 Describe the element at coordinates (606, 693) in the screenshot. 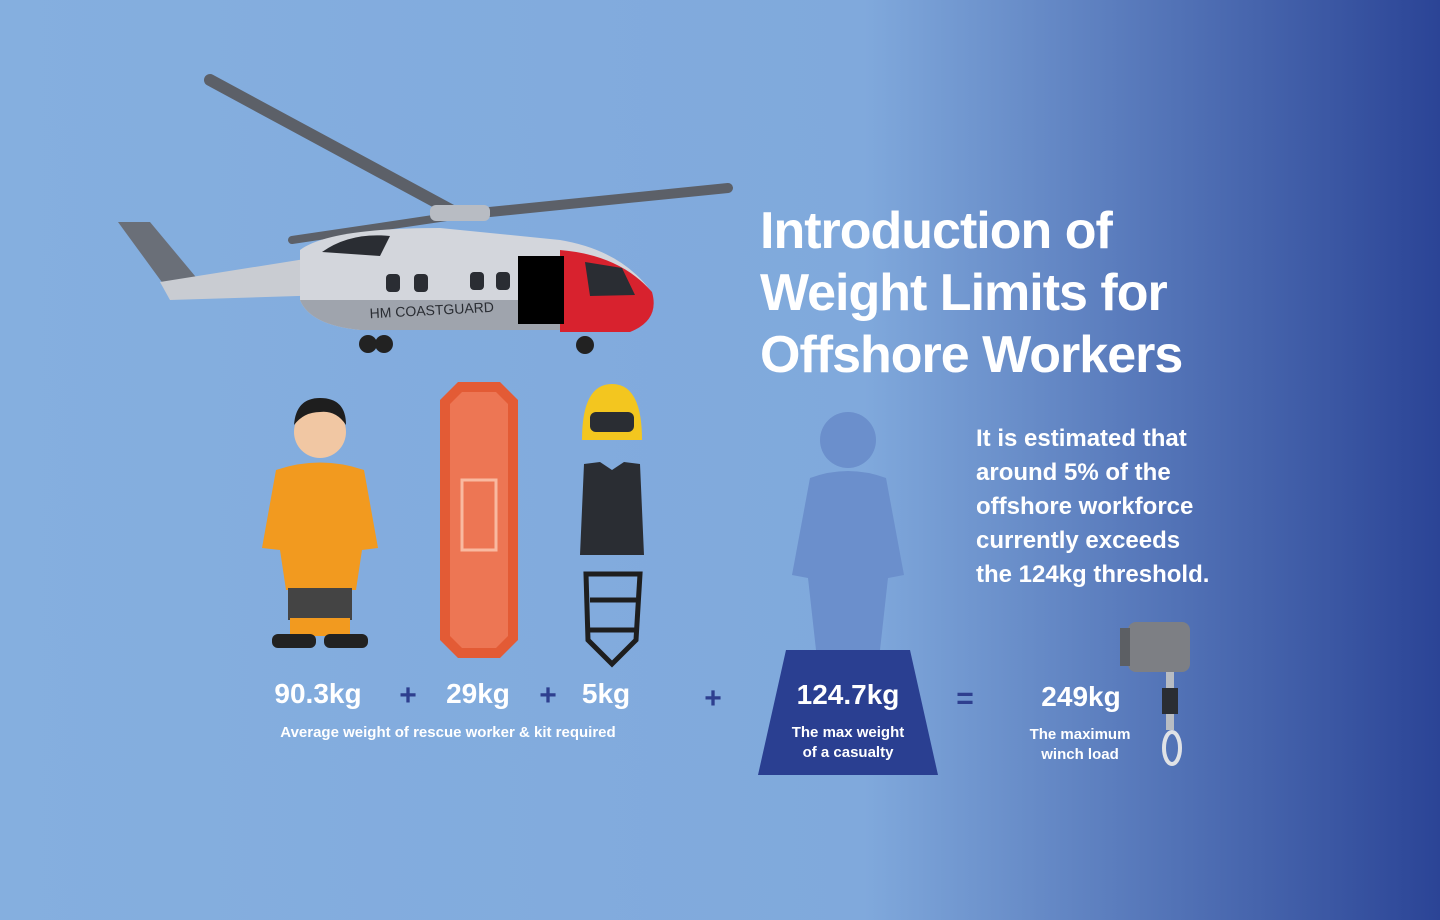

I see `kit-weight: 5kg` at that location.